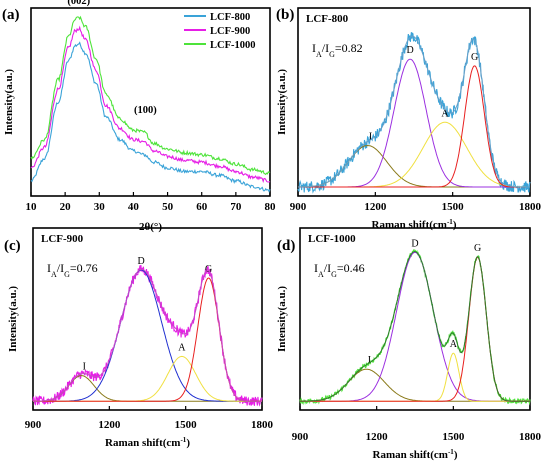 This screenshot has width=550, height=462. What do you see at coordinates (11, 15) in the screenshot?
I see `panel-label: (a)` at bounding box center [11, 15].